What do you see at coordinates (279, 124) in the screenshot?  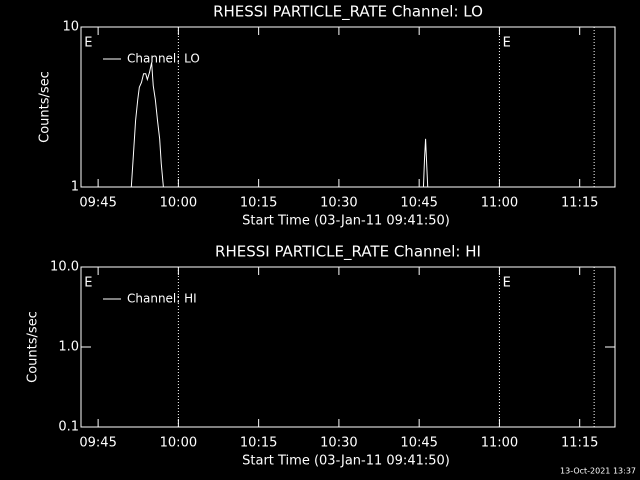 I see `data-line` at bounding box center [279, 124].